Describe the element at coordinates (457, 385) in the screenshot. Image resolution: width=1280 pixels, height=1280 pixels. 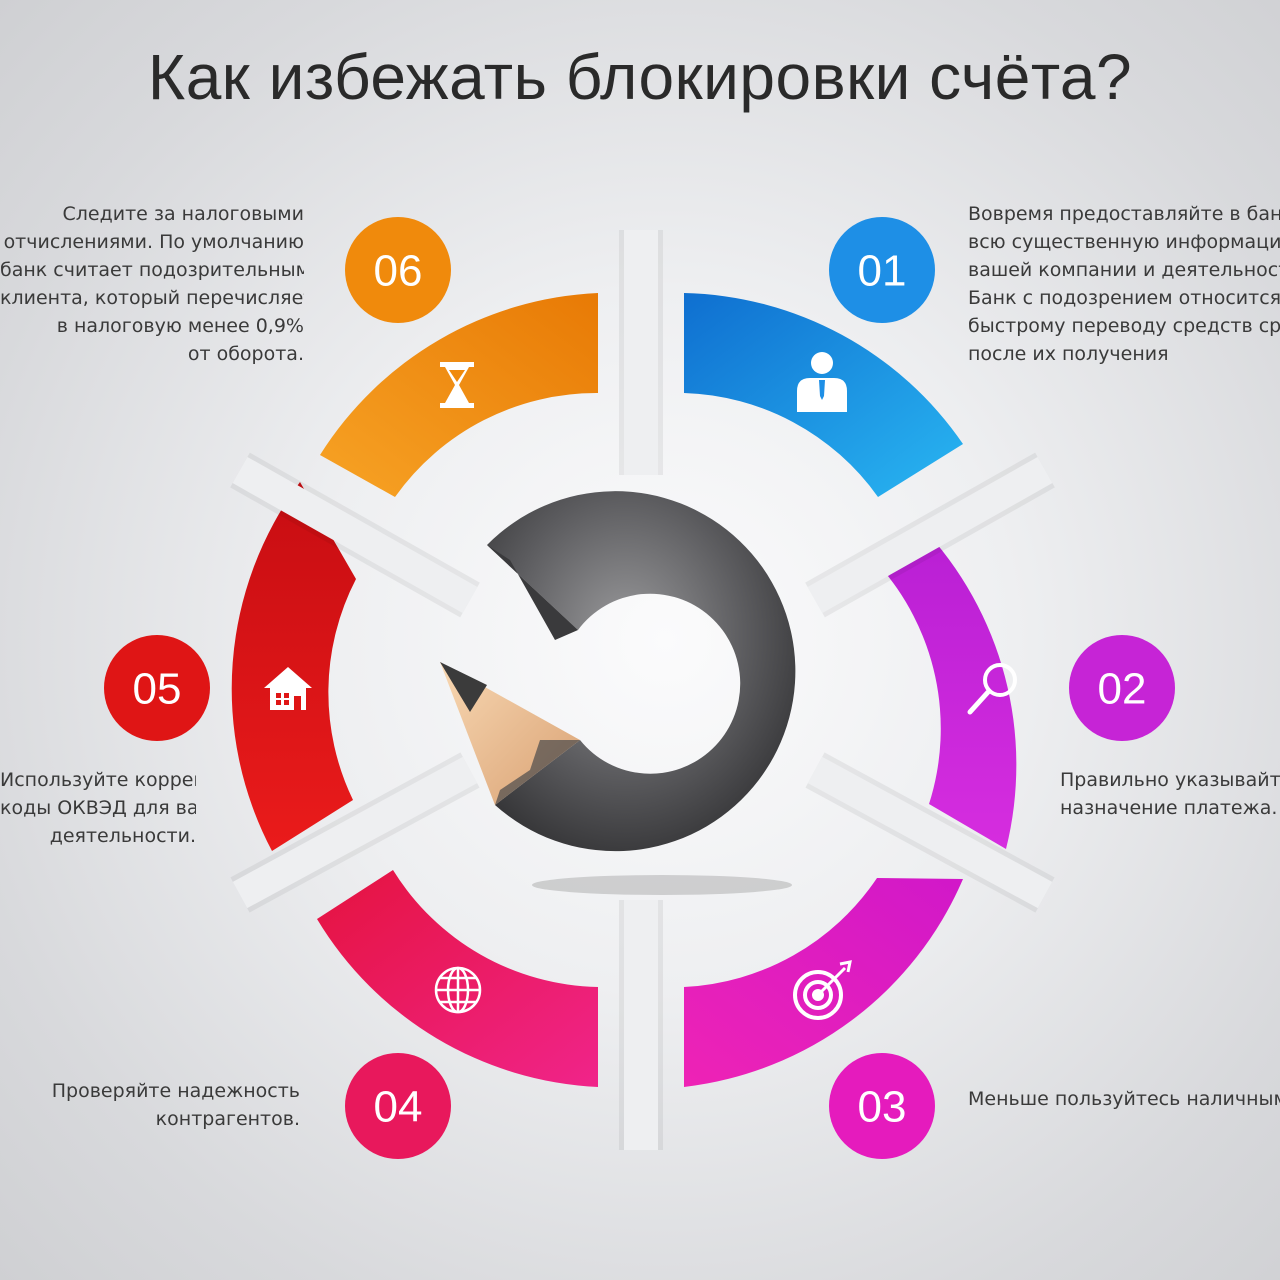
I see `hourglass-icon` at that location.